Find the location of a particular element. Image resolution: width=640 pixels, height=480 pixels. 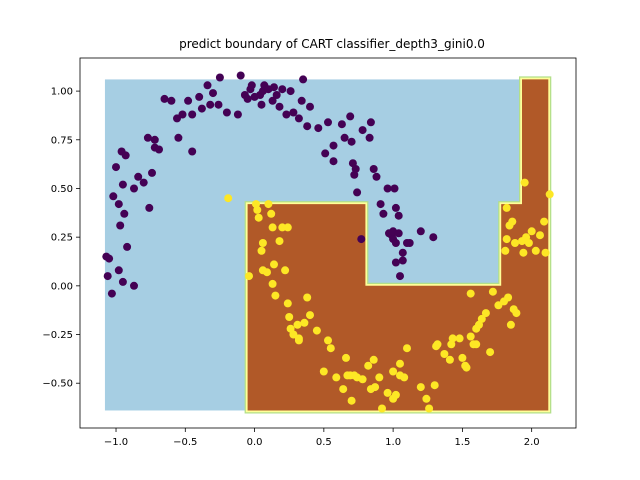

y-tick-label: 0.75 is located at coordinates (62, 140).